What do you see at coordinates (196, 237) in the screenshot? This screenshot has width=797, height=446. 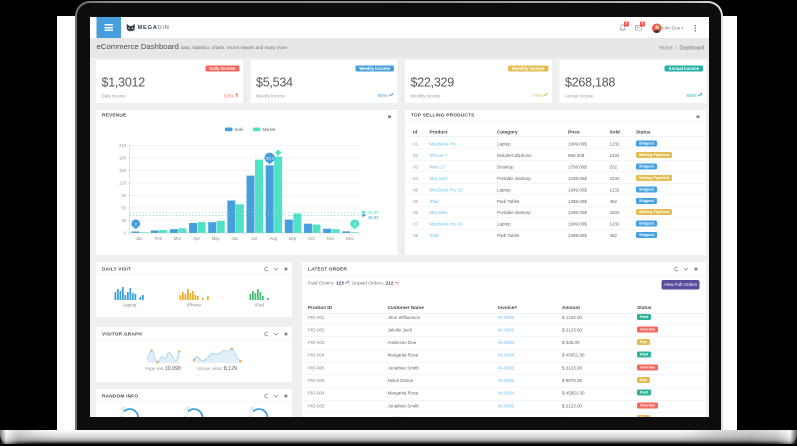 I see `svg-text: Apr` at bounding box center [196, 237].